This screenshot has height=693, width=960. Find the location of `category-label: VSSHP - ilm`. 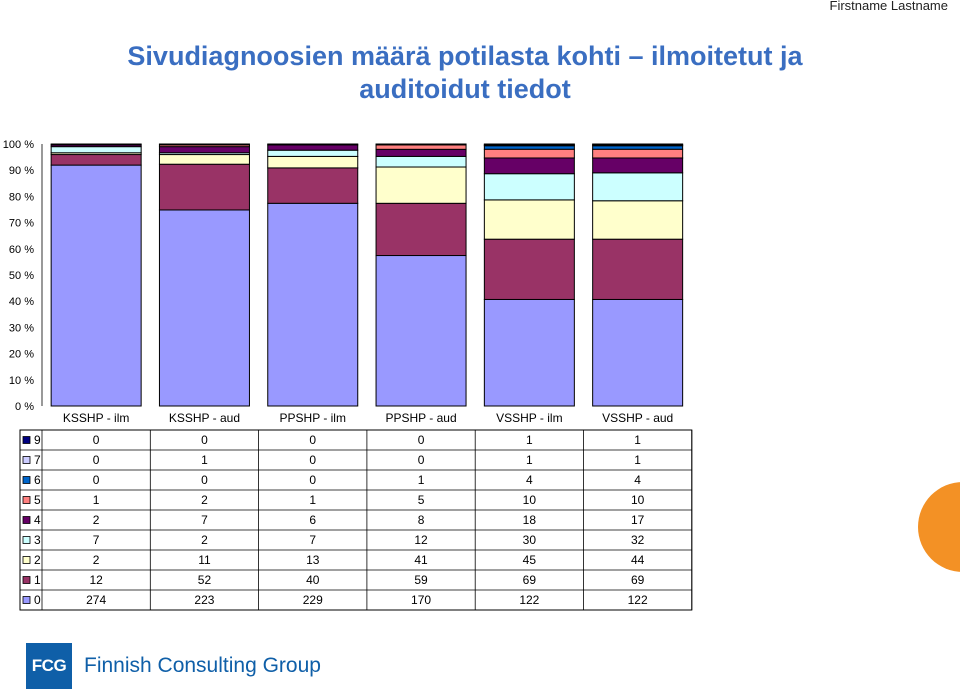

category-label: VSSHP - ilm is located at coordinates (529, 418).